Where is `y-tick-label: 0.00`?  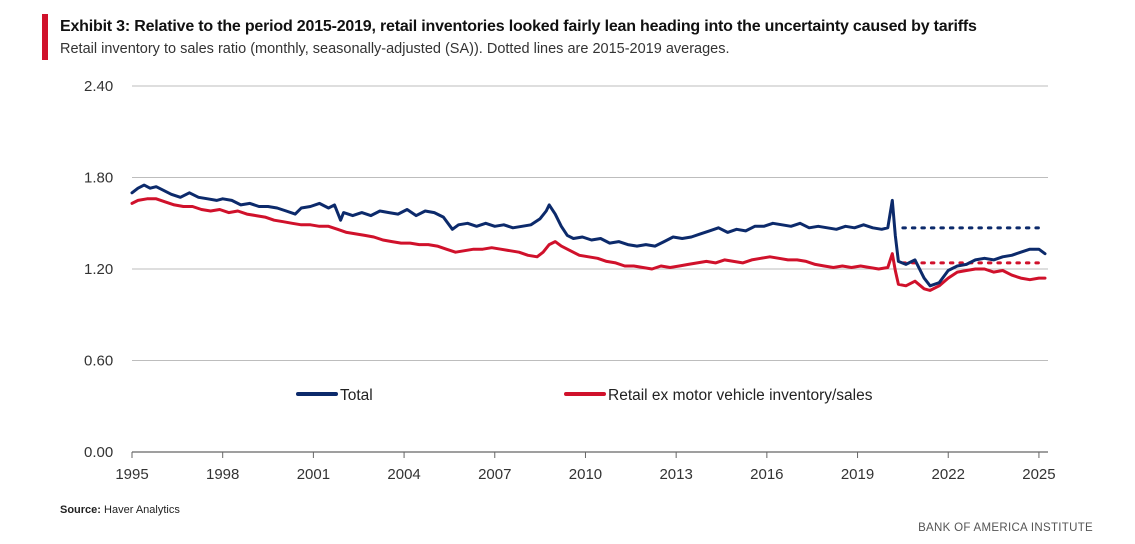 y-tick-label: 0.00 is located at coordinates (98, 452).